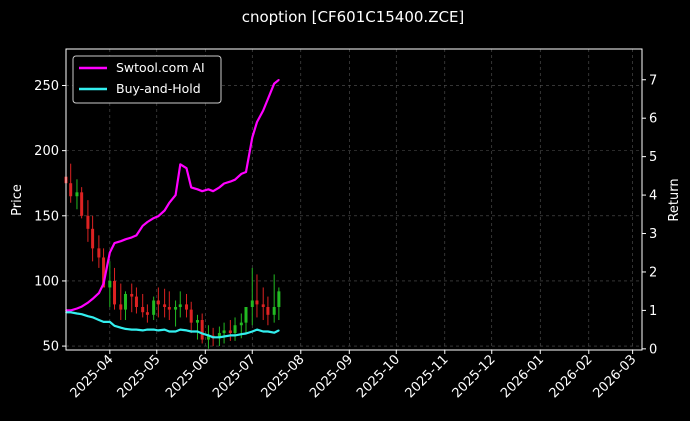 The width and height of the screenshot is (690, 421). What do you see at coordinates (50, 347) in the screenshot?
I see `y-left-tick-label: 50` at bounding box center [50, 347].